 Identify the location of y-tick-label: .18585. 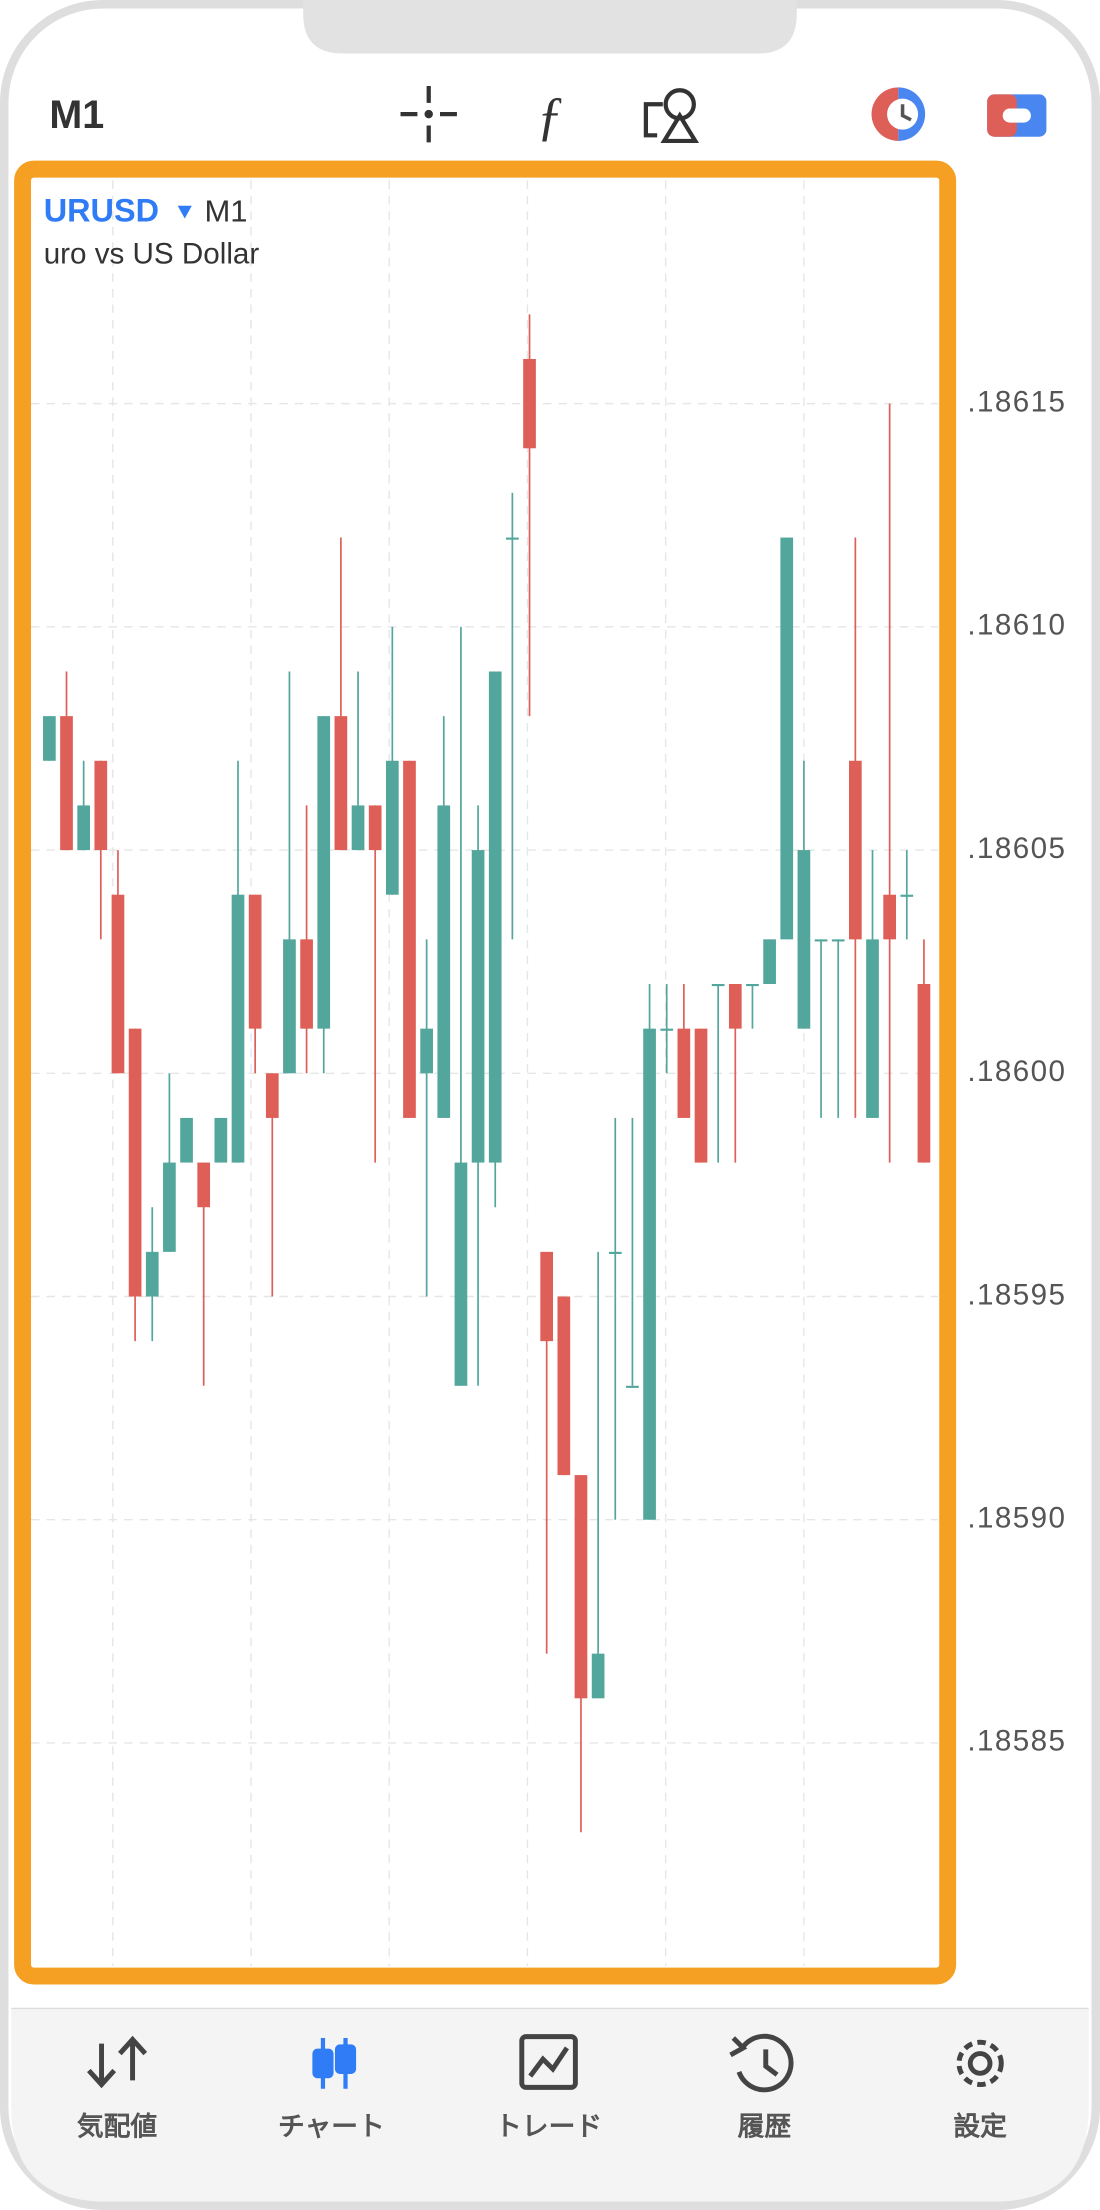
(1016, 1741).